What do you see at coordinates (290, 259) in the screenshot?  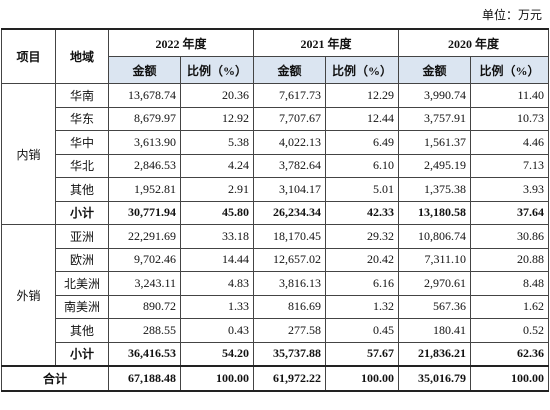 I see `cell: 12,657.02` at bounding box center [290, 259].